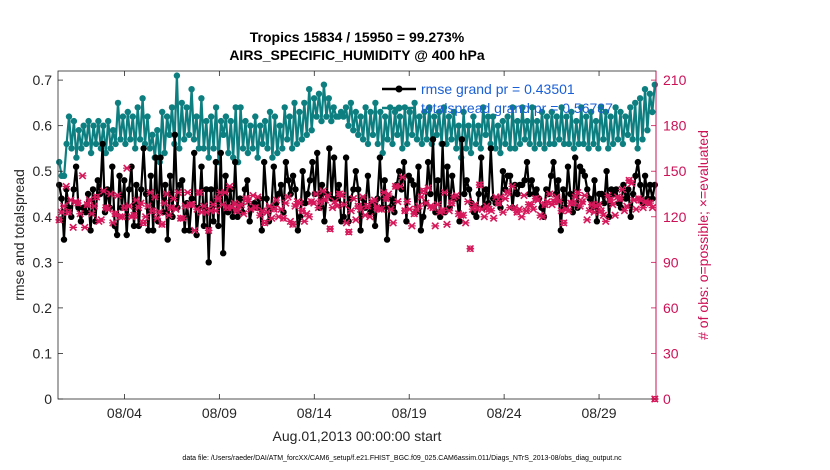  What do you see at coordinates (599, 413) in the screenshot?
I see `x-tick-label: 08/29` at bounding box center [599, 413].